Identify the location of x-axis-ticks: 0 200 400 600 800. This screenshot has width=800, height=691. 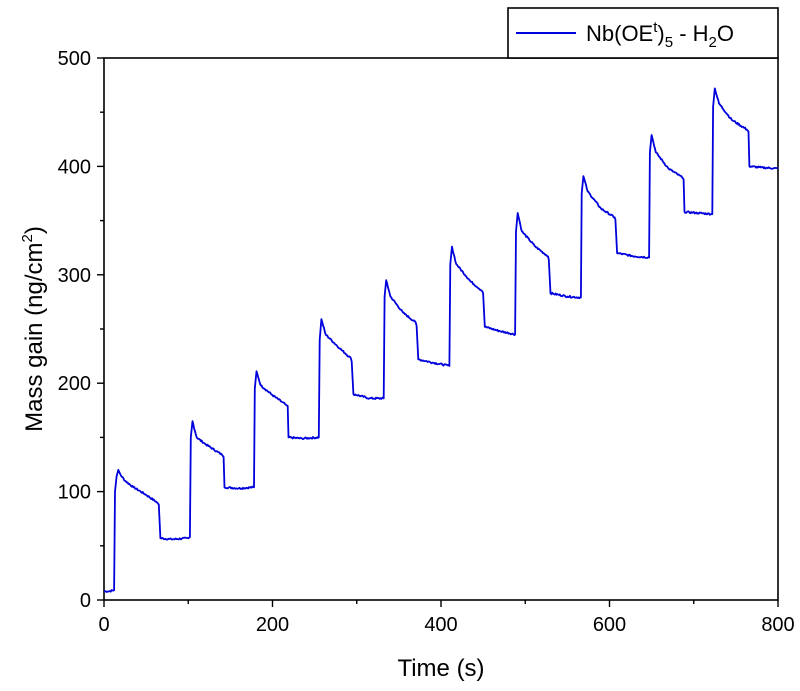
(446, 618).